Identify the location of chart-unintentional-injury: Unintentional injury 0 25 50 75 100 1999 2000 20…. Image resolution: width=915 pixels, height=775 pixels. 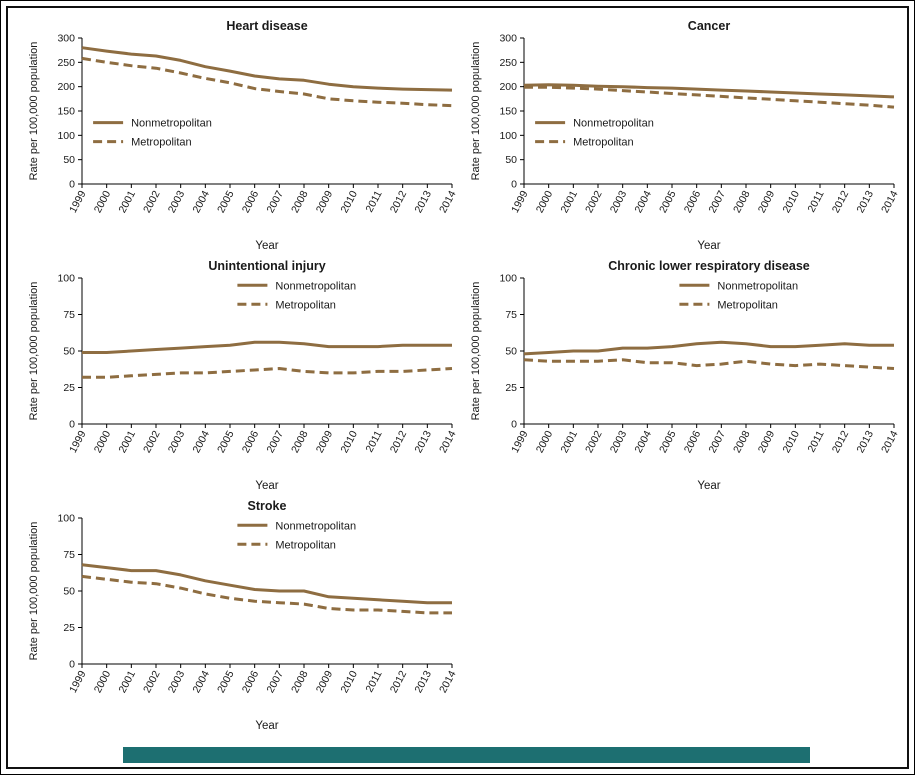
(244, 376).